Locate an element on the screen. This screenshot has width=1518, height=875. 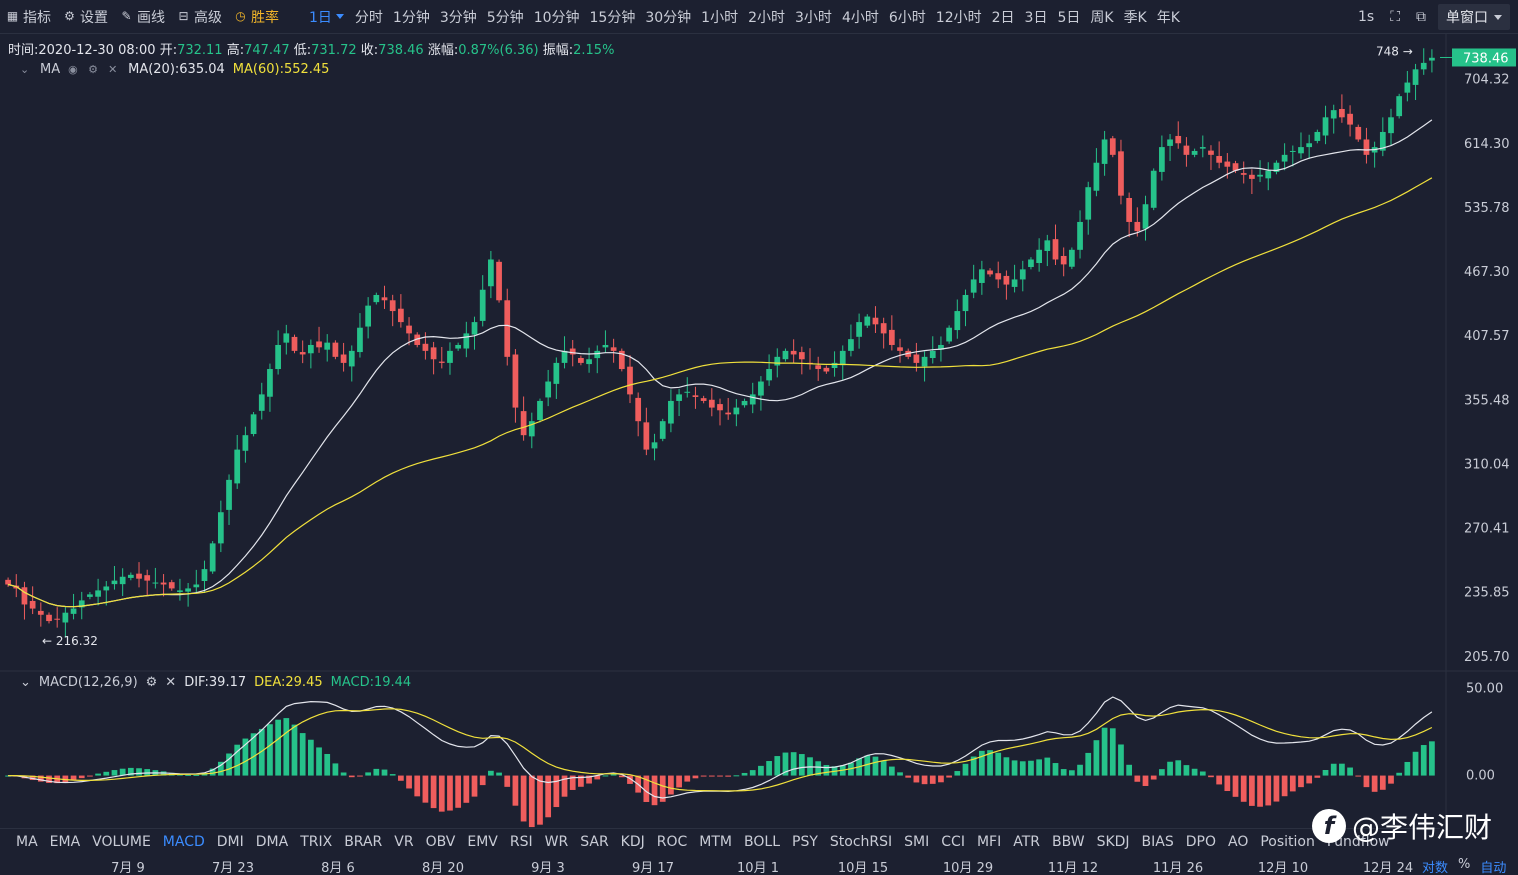
interval-option: 1分钟 is located at coordinates (411, 17).